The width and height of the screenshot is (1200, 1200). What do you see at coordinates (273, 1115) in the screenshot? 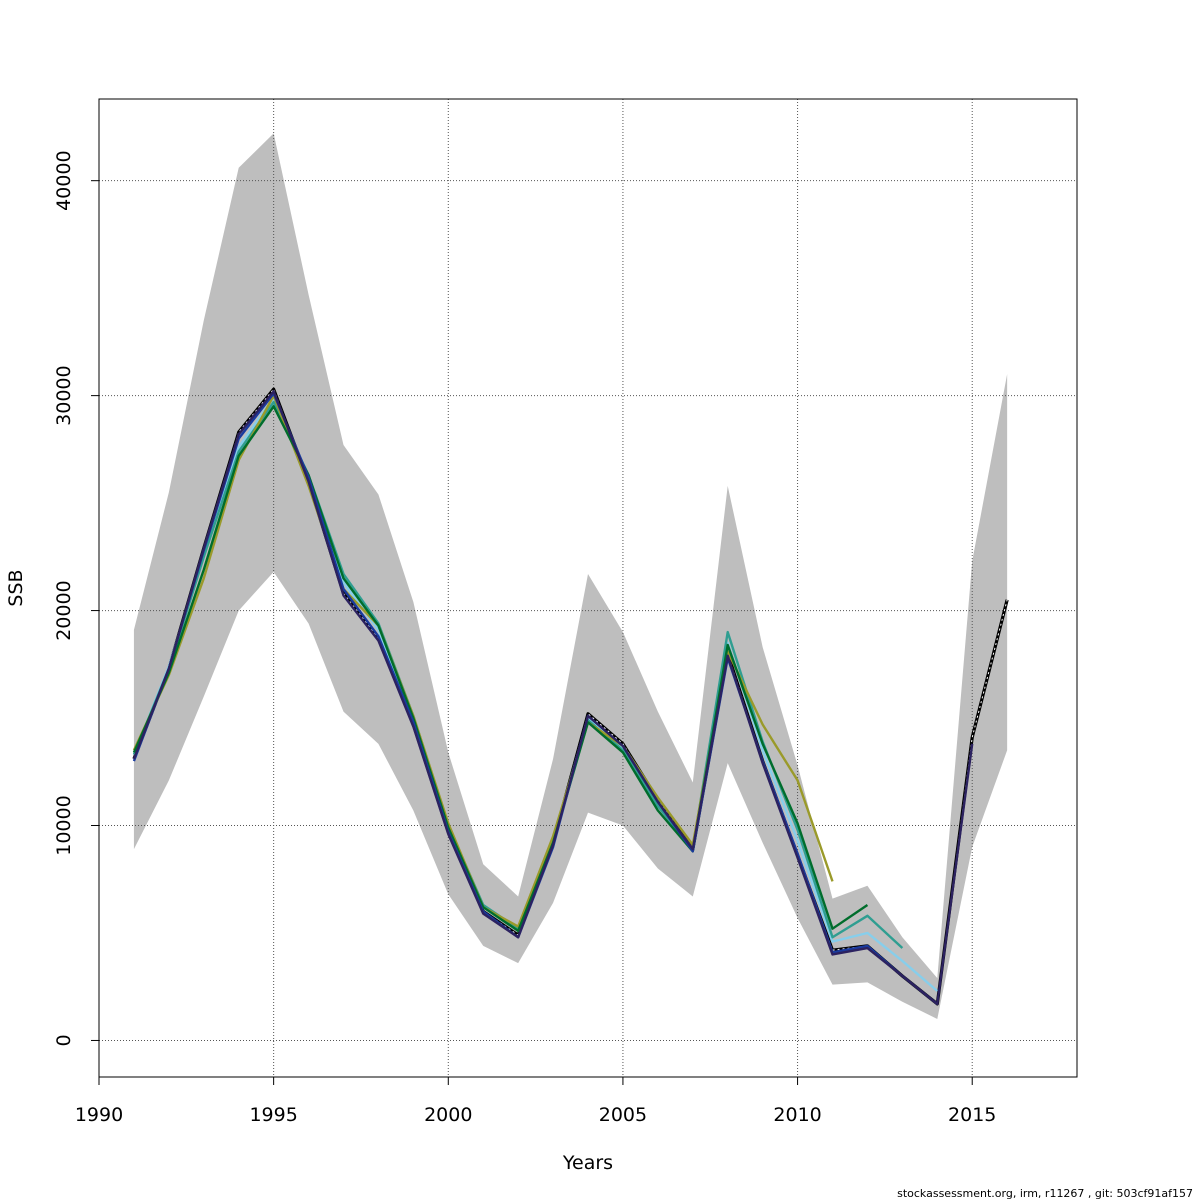
I see `x-tick-label: 1995` at bounding box center [273, 1115].